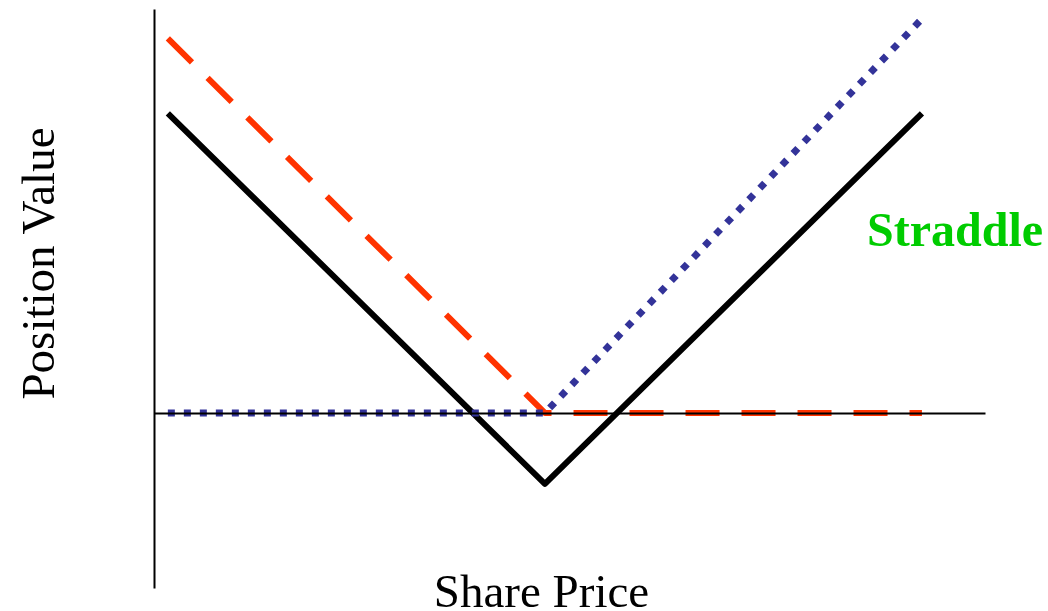 The height and width of the screenshot is (611, 1048). Describe the element at coordinates (37, 263) in the screenshot. I see `y-axis-title: Position Value` at that location.